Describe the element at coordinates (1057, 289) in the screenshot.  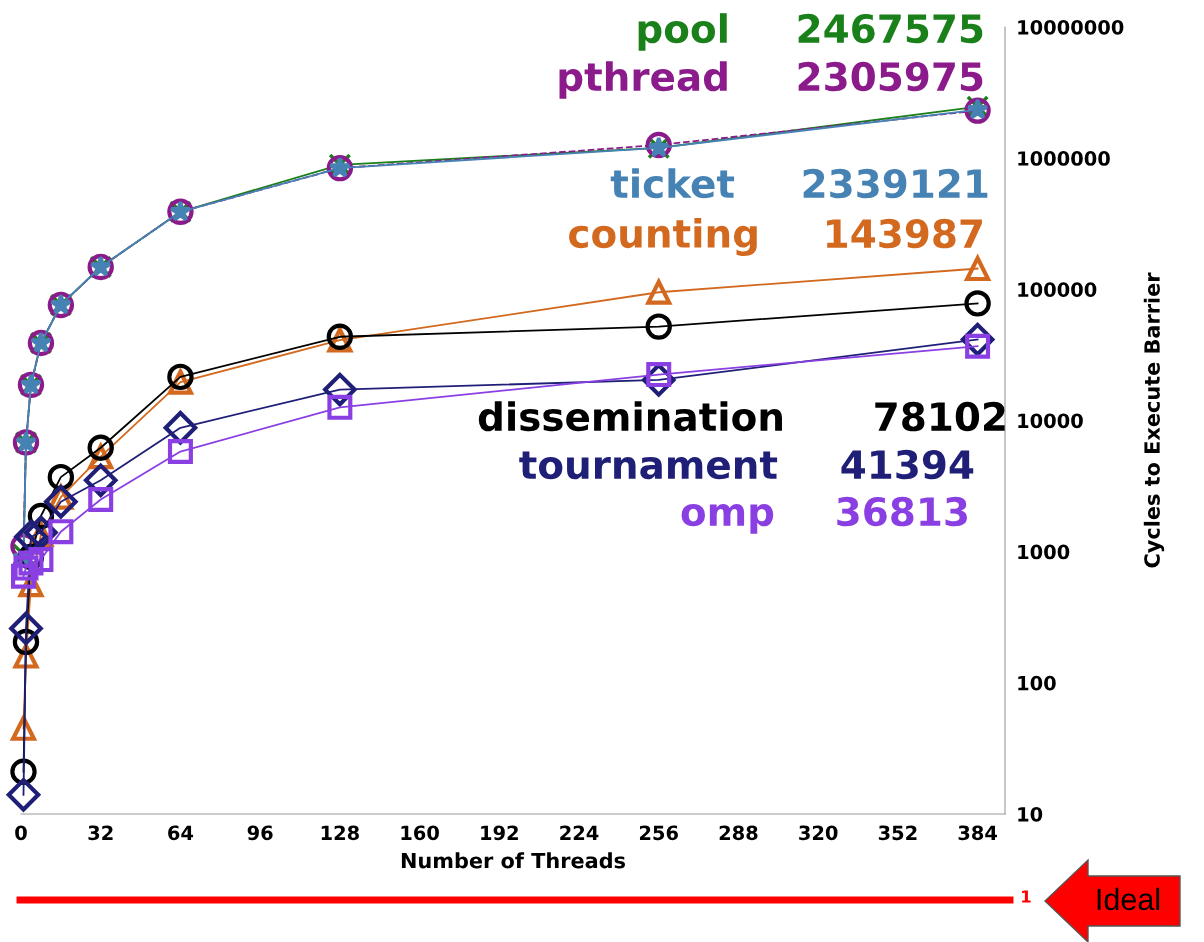
I see `y-tick-label: 100000` at that location.